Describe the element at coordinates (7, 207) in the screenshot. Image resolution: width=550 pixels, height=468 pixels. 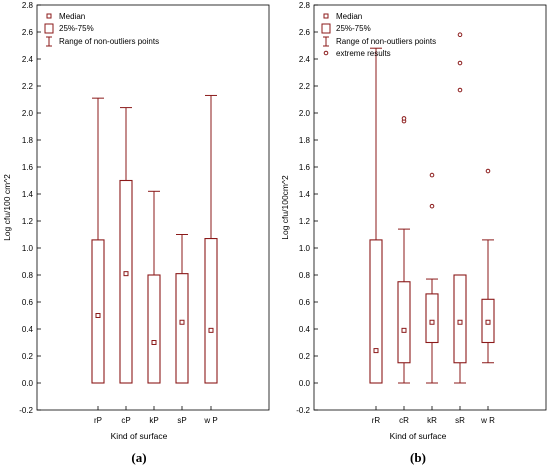
I see `y-axis-title: Log cfu/100 cm^2` at that location.